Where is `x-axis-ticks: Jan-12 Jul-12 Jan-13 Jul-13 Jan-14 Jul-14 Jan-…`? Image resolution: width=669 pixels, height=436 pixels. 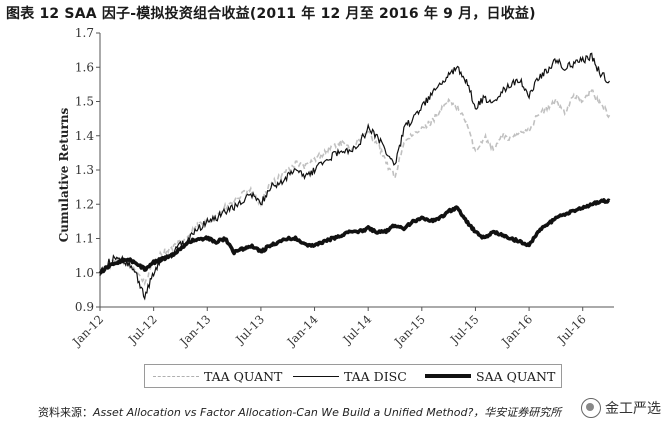 x-axis-ticks: Jan-12 Jul-12 Jan-13 Jul-13 Jan-14 Jul-14 Jan-… is located at coordinates (329, 328).